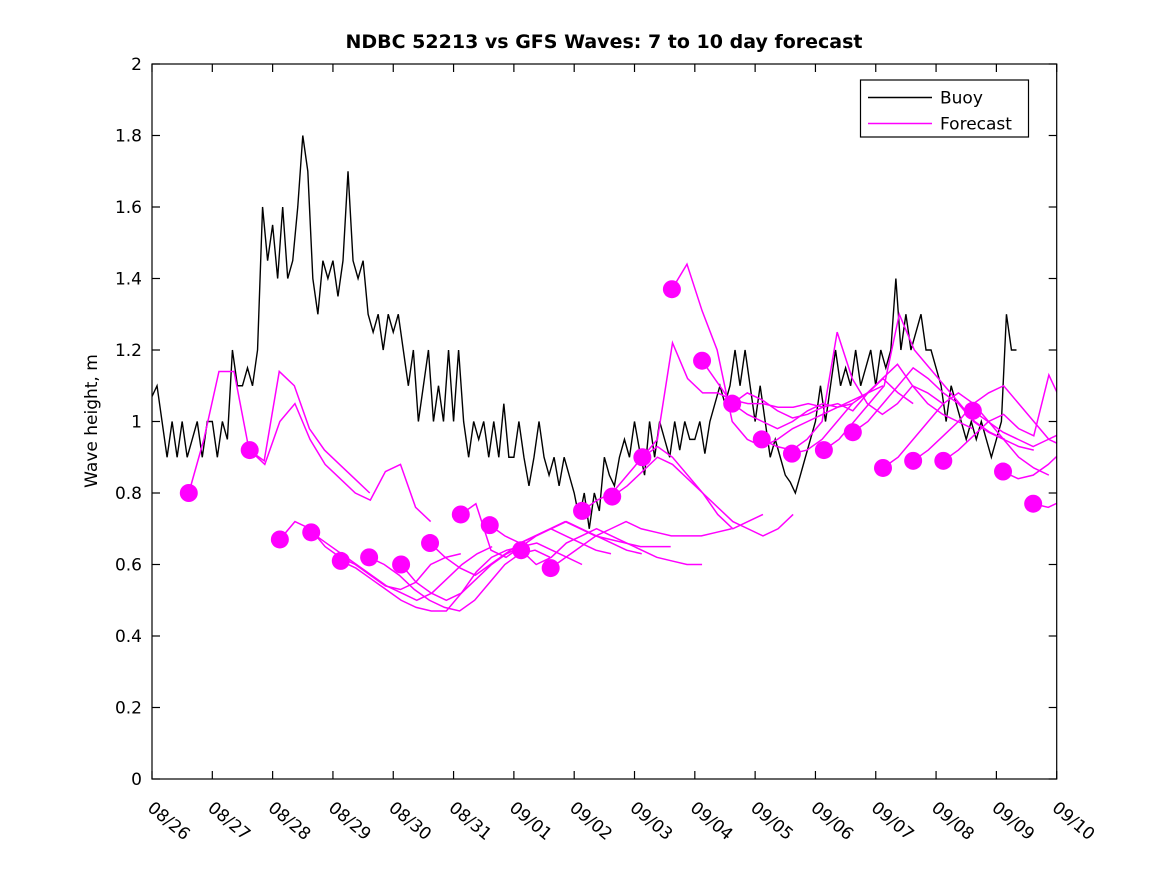 This screenshot has width=1167, height=875. What do you see at coordinates (136, 65) in the screenshot?
I see `y-tick-label: 2` at bounding box center [136, 65].